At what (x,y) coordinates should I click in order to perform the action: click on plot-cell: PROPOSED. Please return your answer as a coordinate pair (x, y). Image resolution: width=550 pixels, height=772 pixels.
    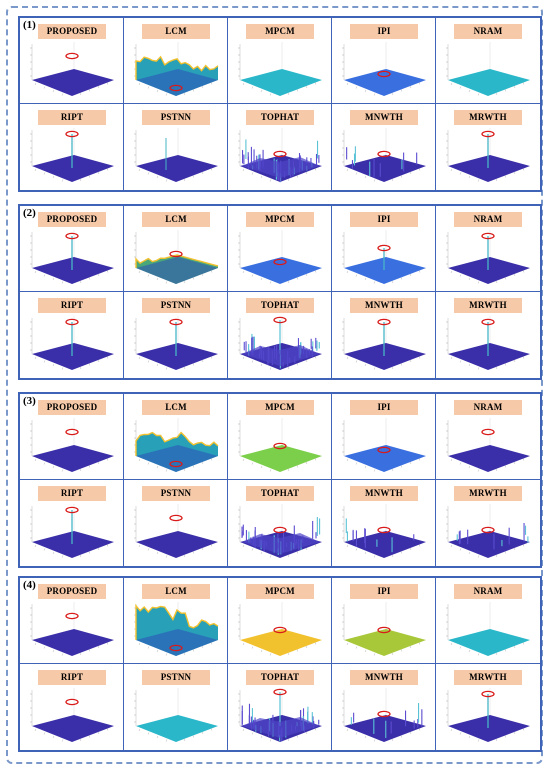
    Looking at the image, I should click on (72, 437).